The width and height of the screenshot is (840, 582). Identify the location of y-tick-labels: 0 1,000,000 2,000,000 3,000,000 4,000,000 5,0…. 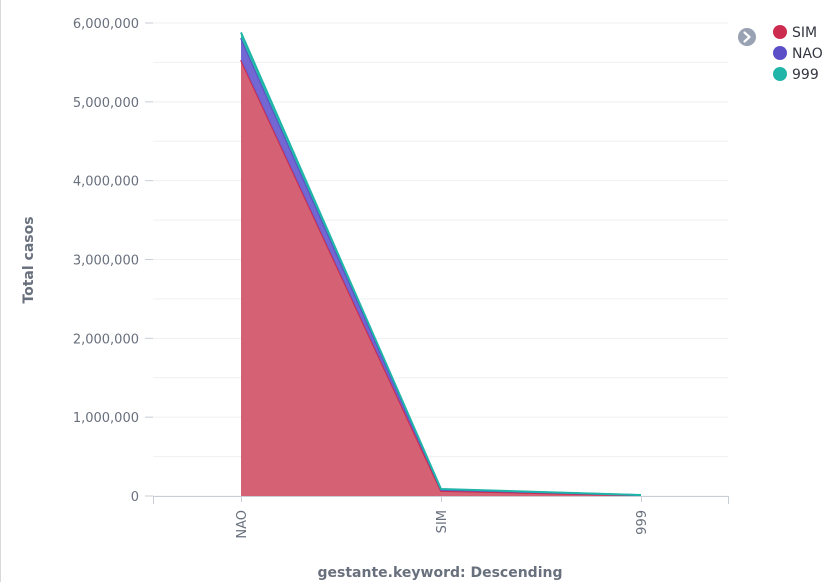
(106, 261).